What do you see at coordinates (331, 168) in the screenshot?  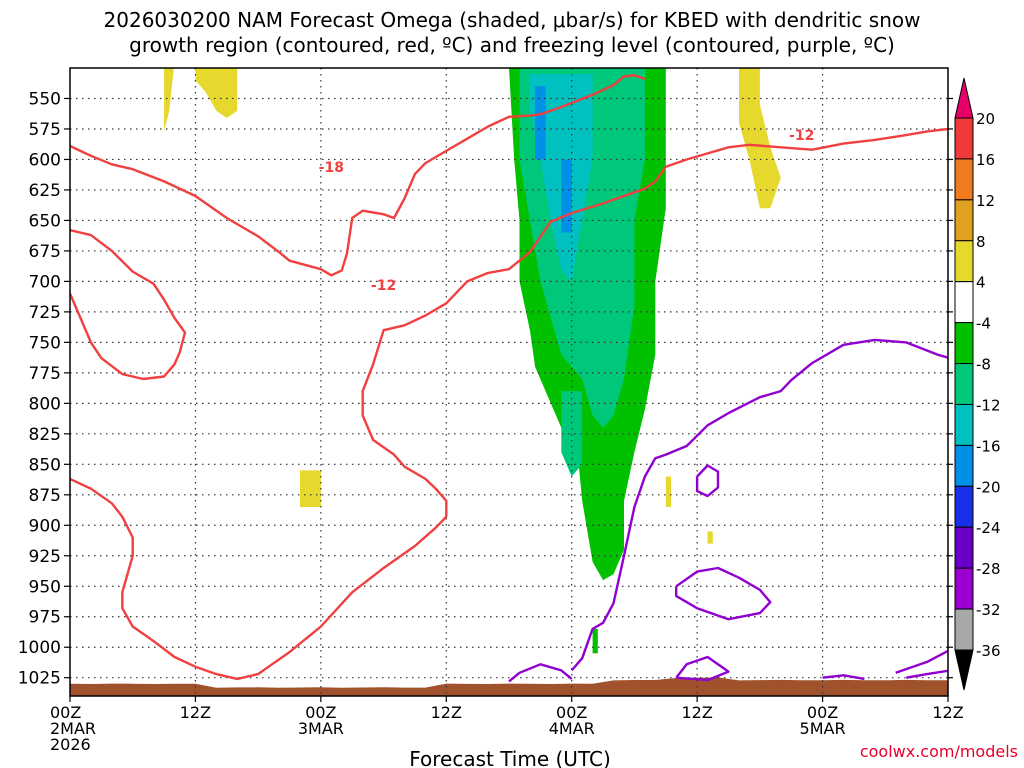 I see `contour-label-0: -18` at bounding box center [331, 168].